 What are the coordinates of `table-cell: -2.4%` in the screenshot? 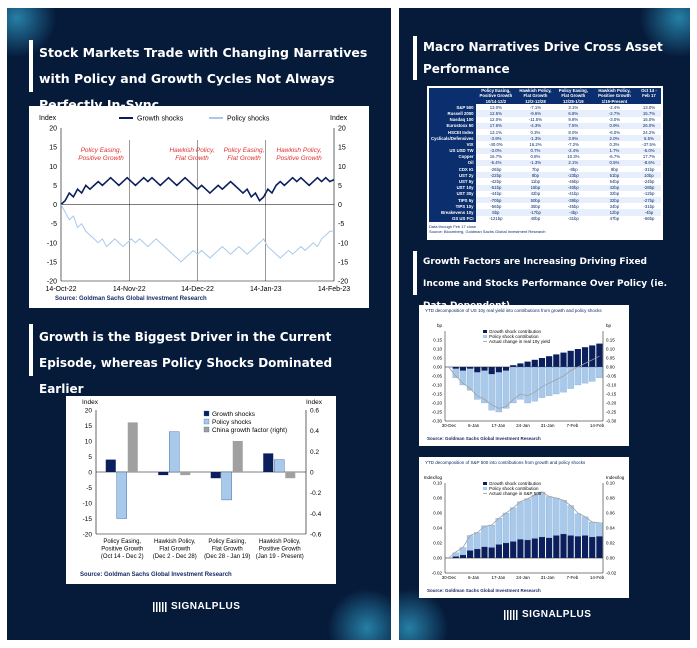 It's located at (573, 150).